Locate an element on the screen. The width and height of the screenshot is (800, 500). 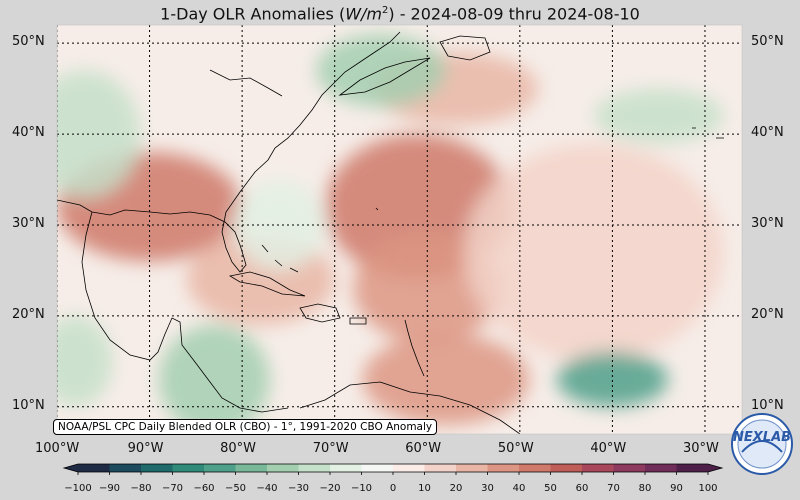
colorbar-tick-label-0: −100 is located at coordinates (78, 488).